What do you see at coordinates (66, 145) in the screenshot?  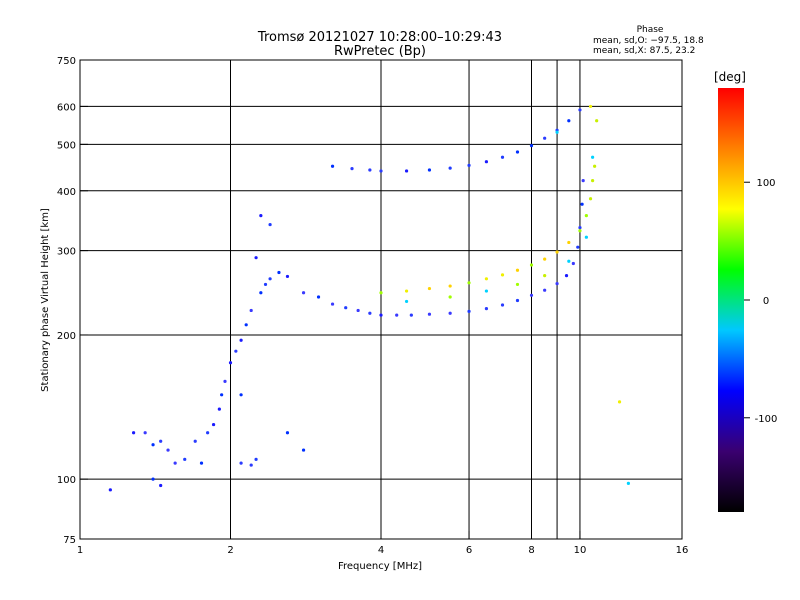 I see `y-tick-label: 500` at bounding box center [66, 145].